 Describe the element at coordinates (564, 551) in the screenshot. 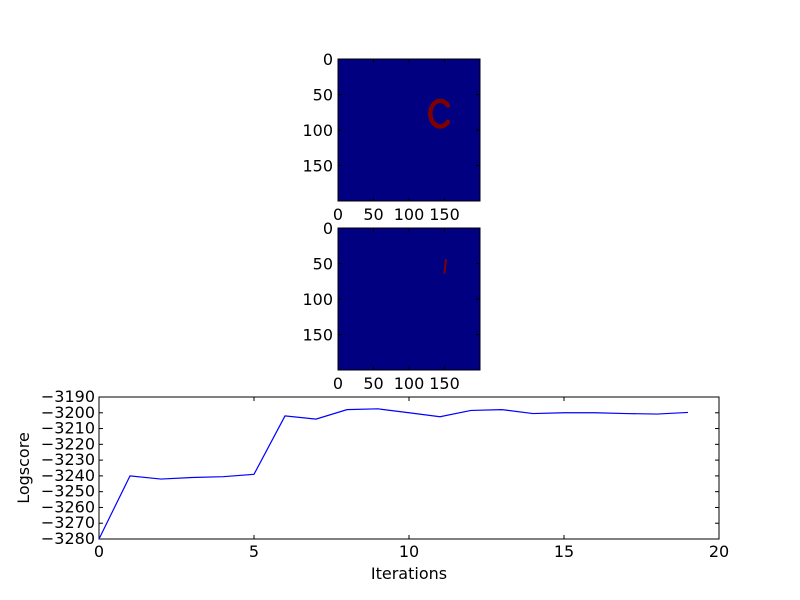

I see `x-tick-label: 15` at that location.